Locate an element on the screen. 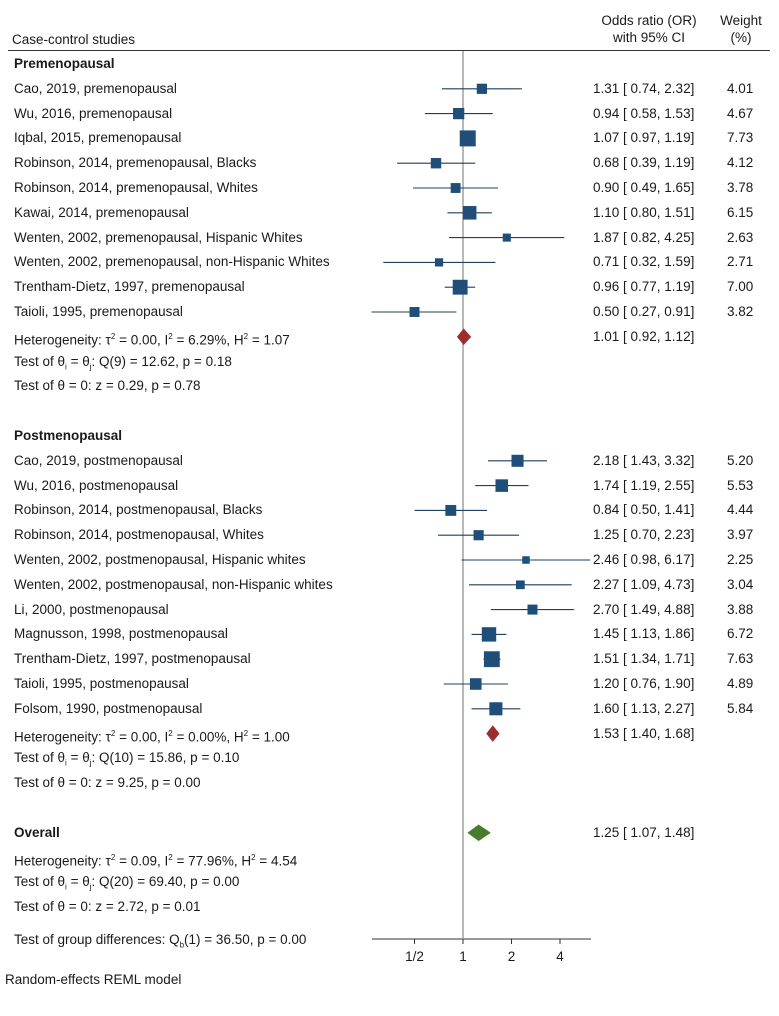 Image resolution: width=779 pixels, height=1016 pixels. study-label: Li, 2000, postmenopausal is located at coordinates (91, 609).